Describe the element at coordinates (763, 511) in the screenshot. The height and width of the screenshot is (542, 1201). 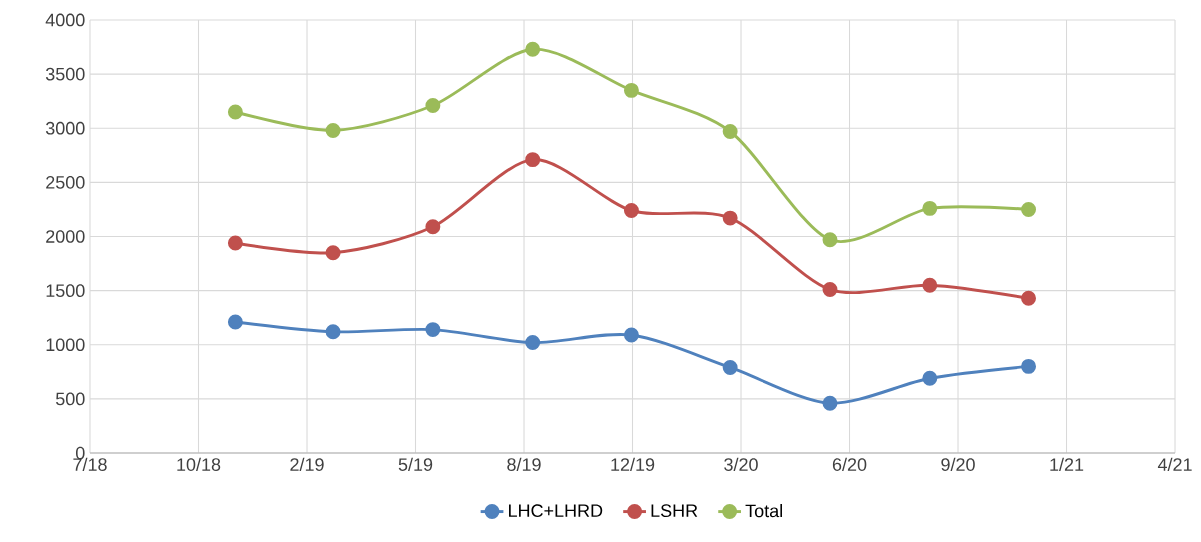
I see `legend-label: Total` at that location.